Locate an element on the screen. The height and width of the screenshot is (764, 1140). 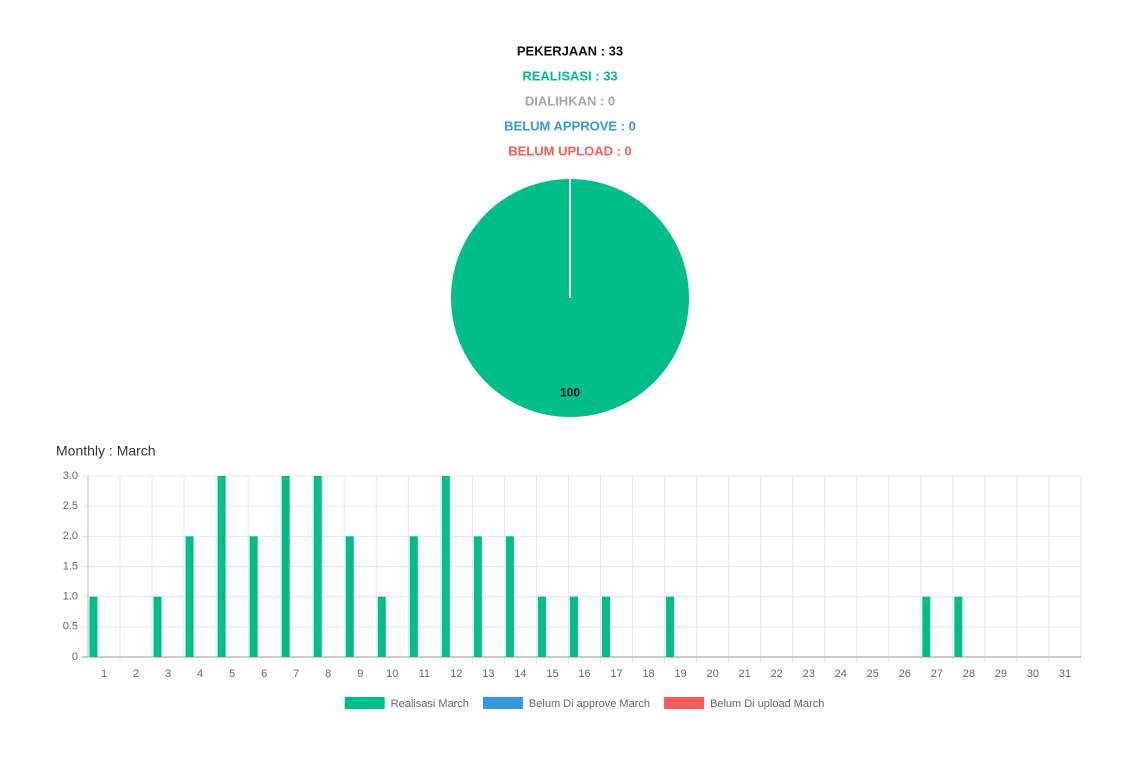
stat-line: REALISASI : 33 is located at coordinates (569, 75).